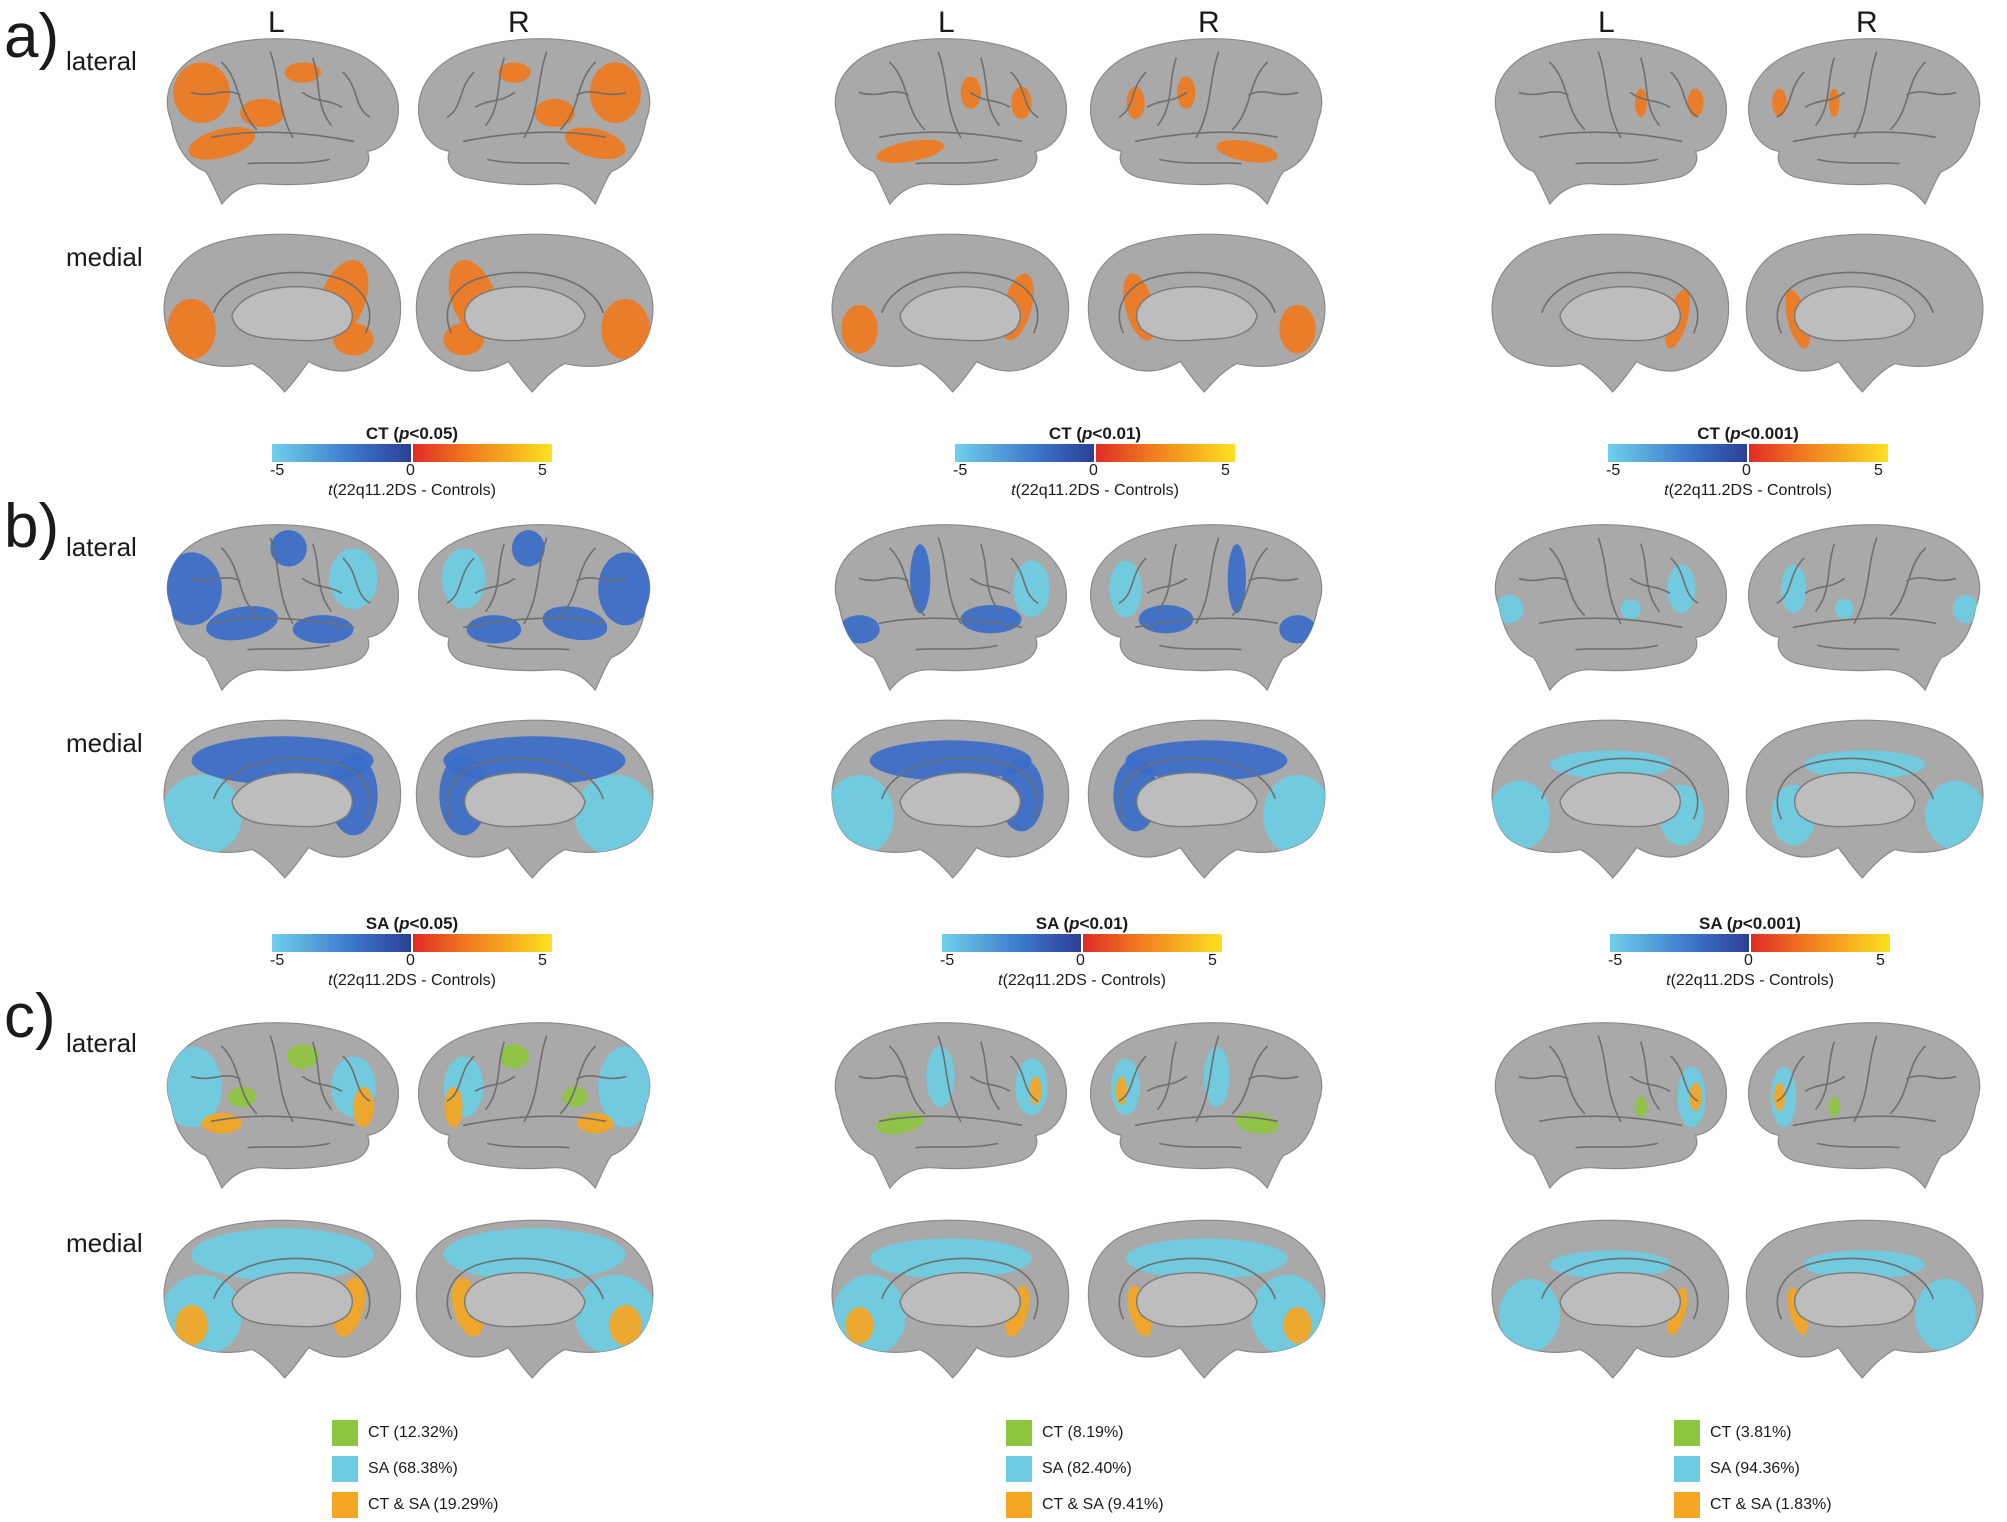  I want to click on legend-label: CT (3.81%), so click(1751, 1432).